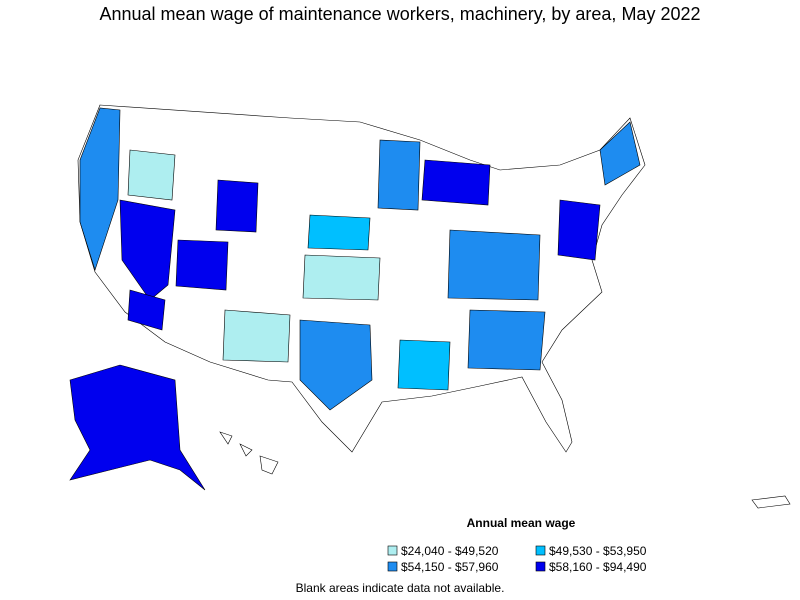 This screenshot has width=800, height=600. What do you see at coordinates (400, 588) in the screenshot?
I see `footnote: Blank areas indicate data not available.` at bounding box center [400, 588].